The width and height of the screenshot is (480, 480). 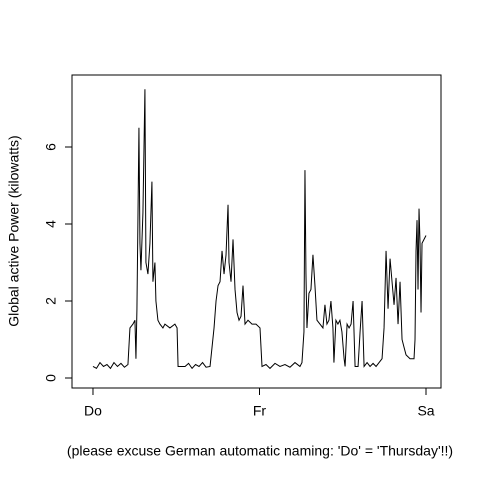 I want to click on y-tick-label: 2, so click(x=51, y=301).